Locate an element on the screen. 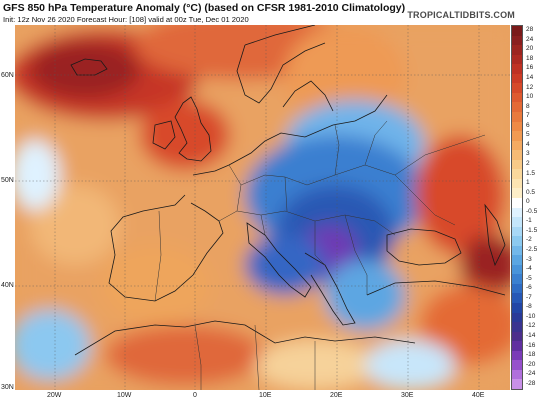  scale-label: -16 is located at coordinates (531, 345).